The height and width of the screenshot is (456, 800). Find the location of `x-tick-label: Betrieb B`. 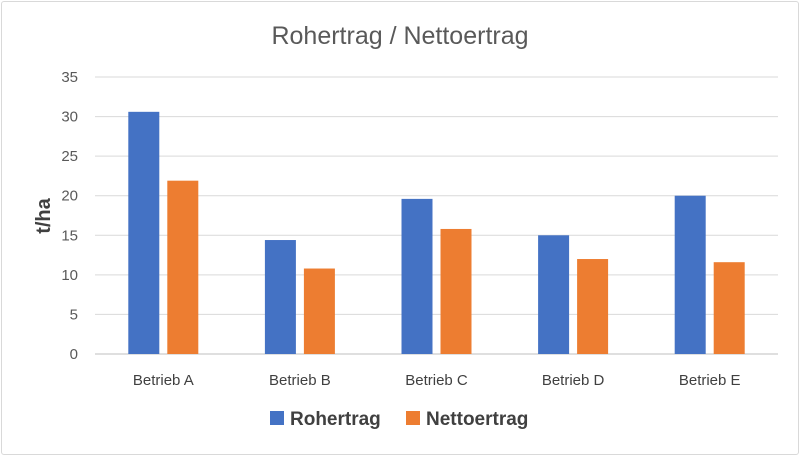

x-tick-label: Betrieb B is located at coordinates (300, 380).